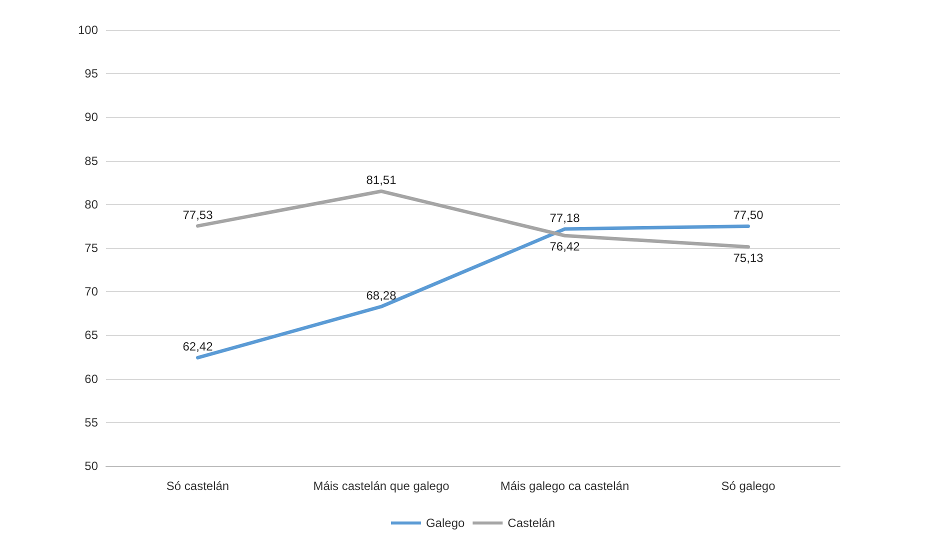  What do you see at coordinates (91, 422) in the screenshot?
I see `y-tick-label: 55` at bounding box center [91, 422].